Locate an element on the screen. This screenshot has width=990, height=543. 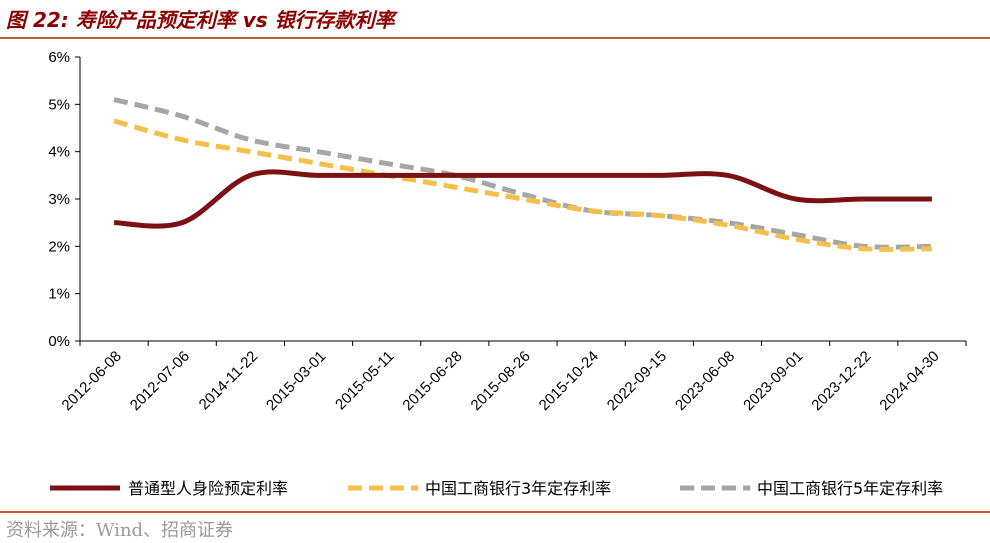
source-note: 资料来源：Wind、招商证券 is located at coordinates (120, 530).